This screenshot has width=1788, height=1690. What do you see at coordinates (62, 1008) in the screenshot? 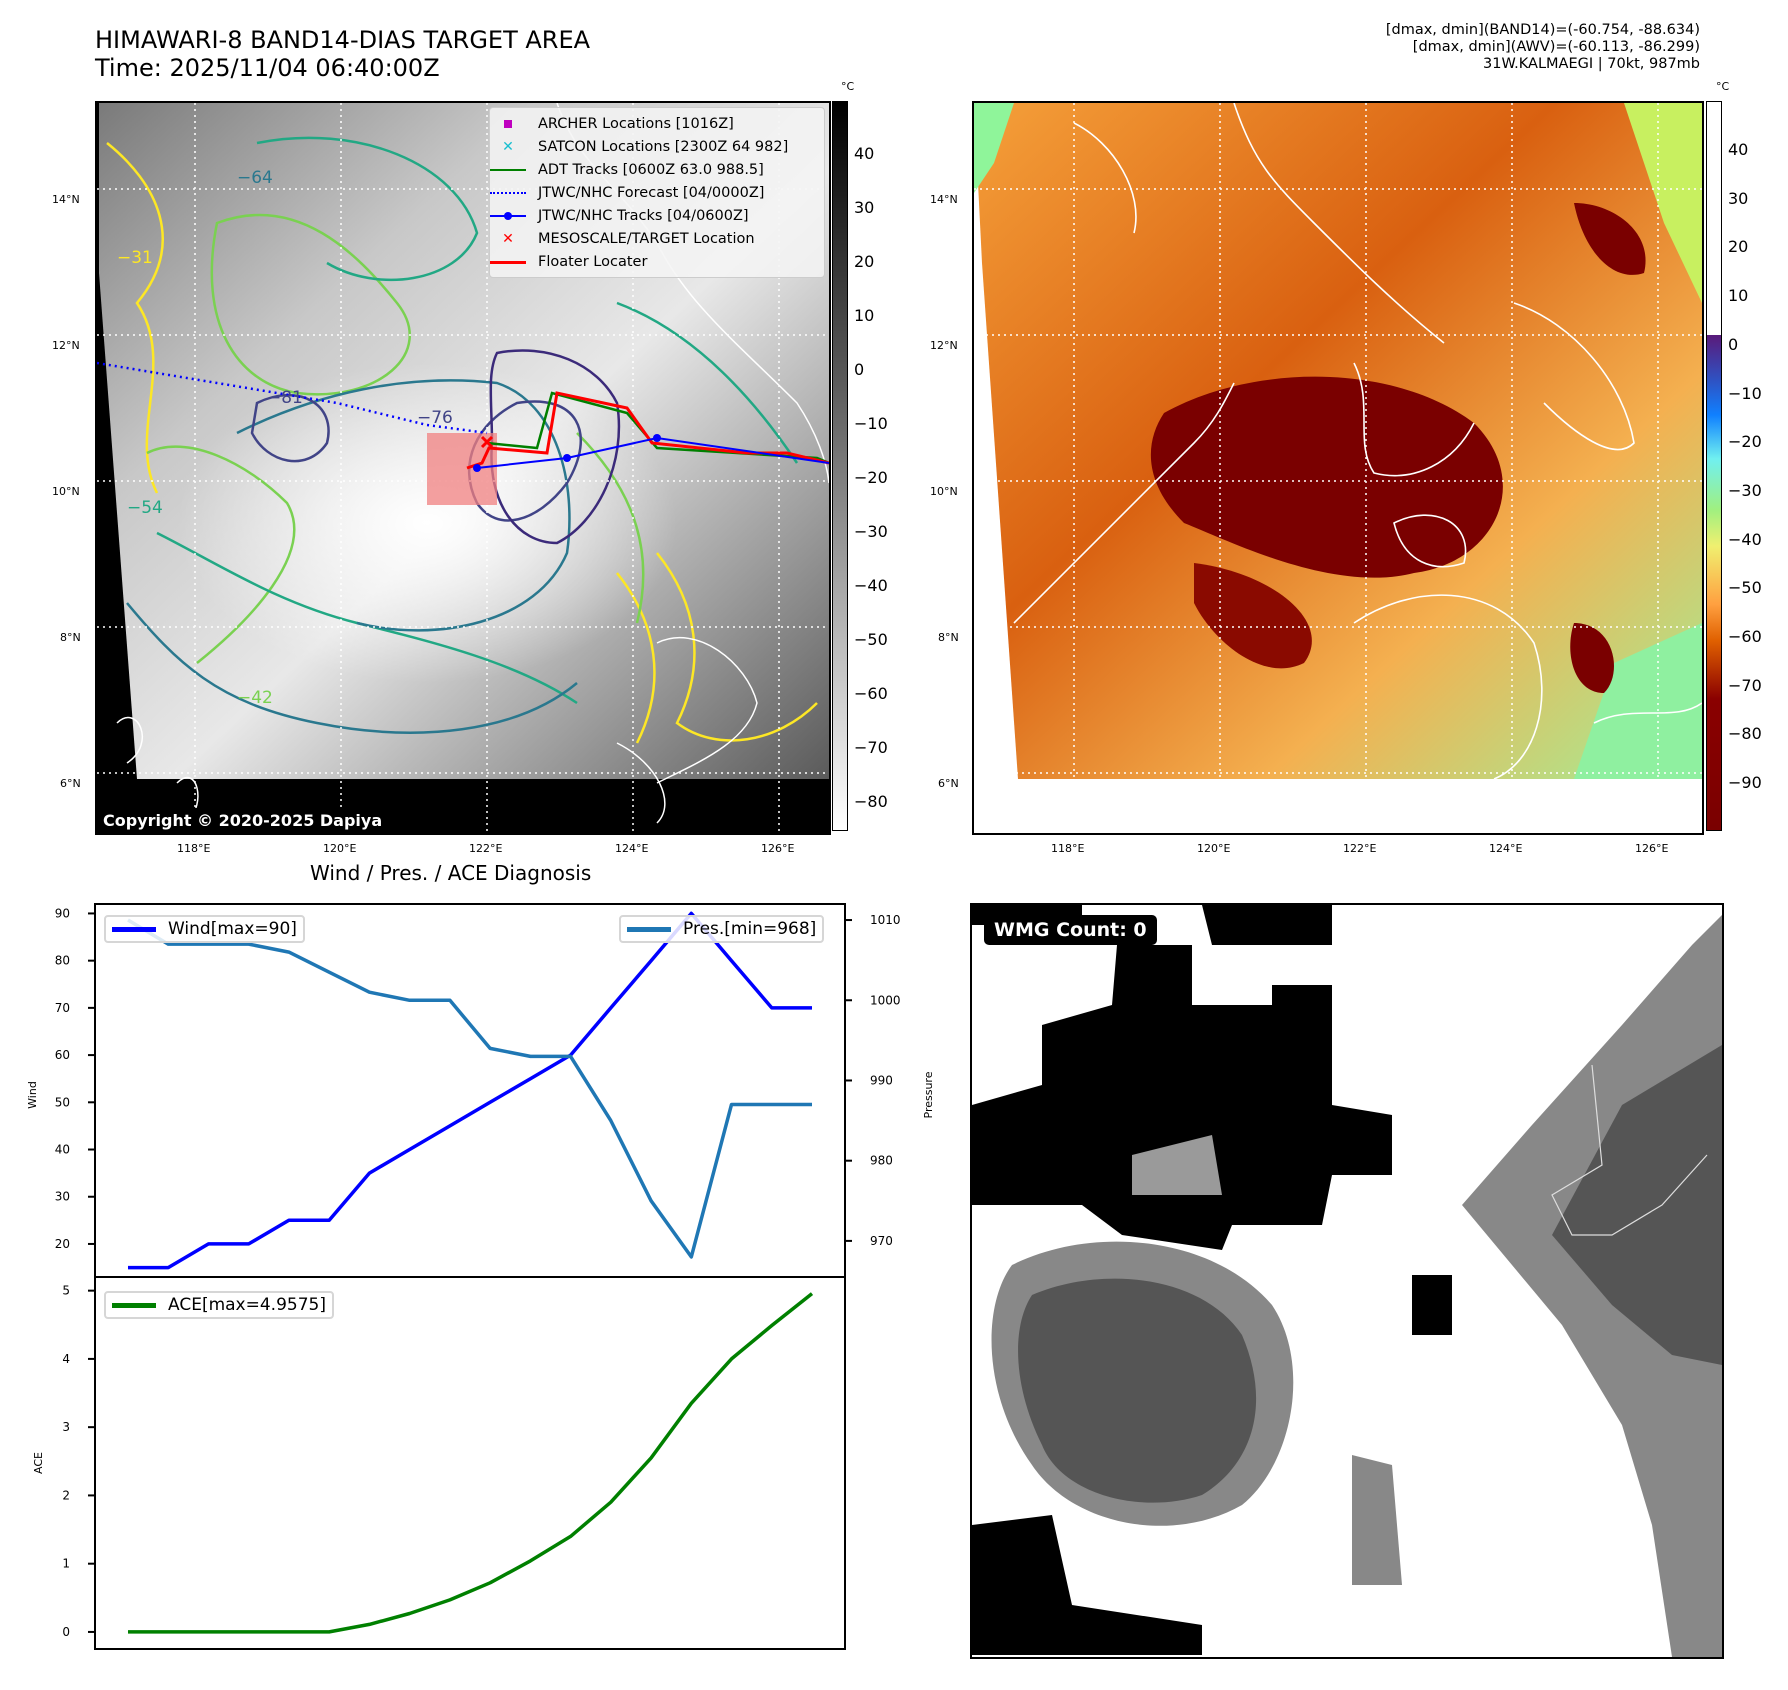
I see `wind-tick-label: 70` at bounding box center [62, 1008].